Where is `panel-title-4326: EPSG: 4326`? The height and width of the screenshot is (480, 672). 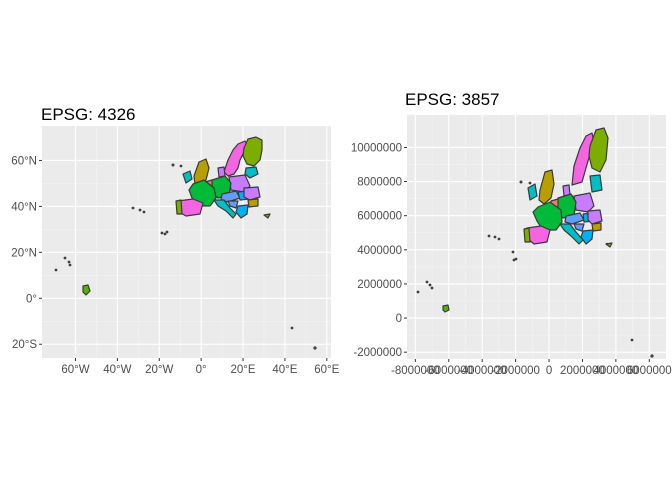
panel-title-4326: EPSG: 4326 is located at coordinates (88, 114).